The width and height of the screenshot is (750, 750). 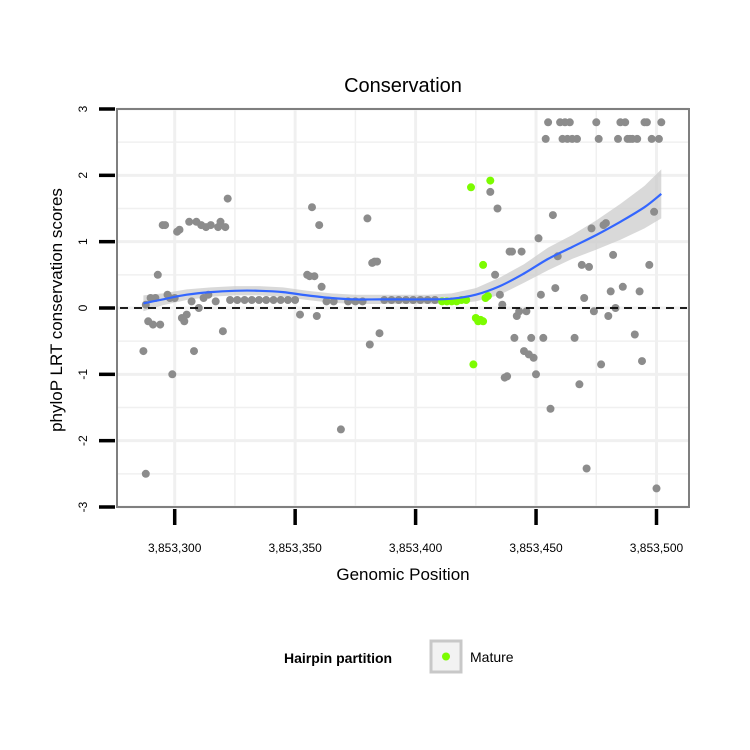 What do you see at coordinates (83, 440) in the screenshot?
I see `y-tick-label: -2` at bounding box center [83, 440].